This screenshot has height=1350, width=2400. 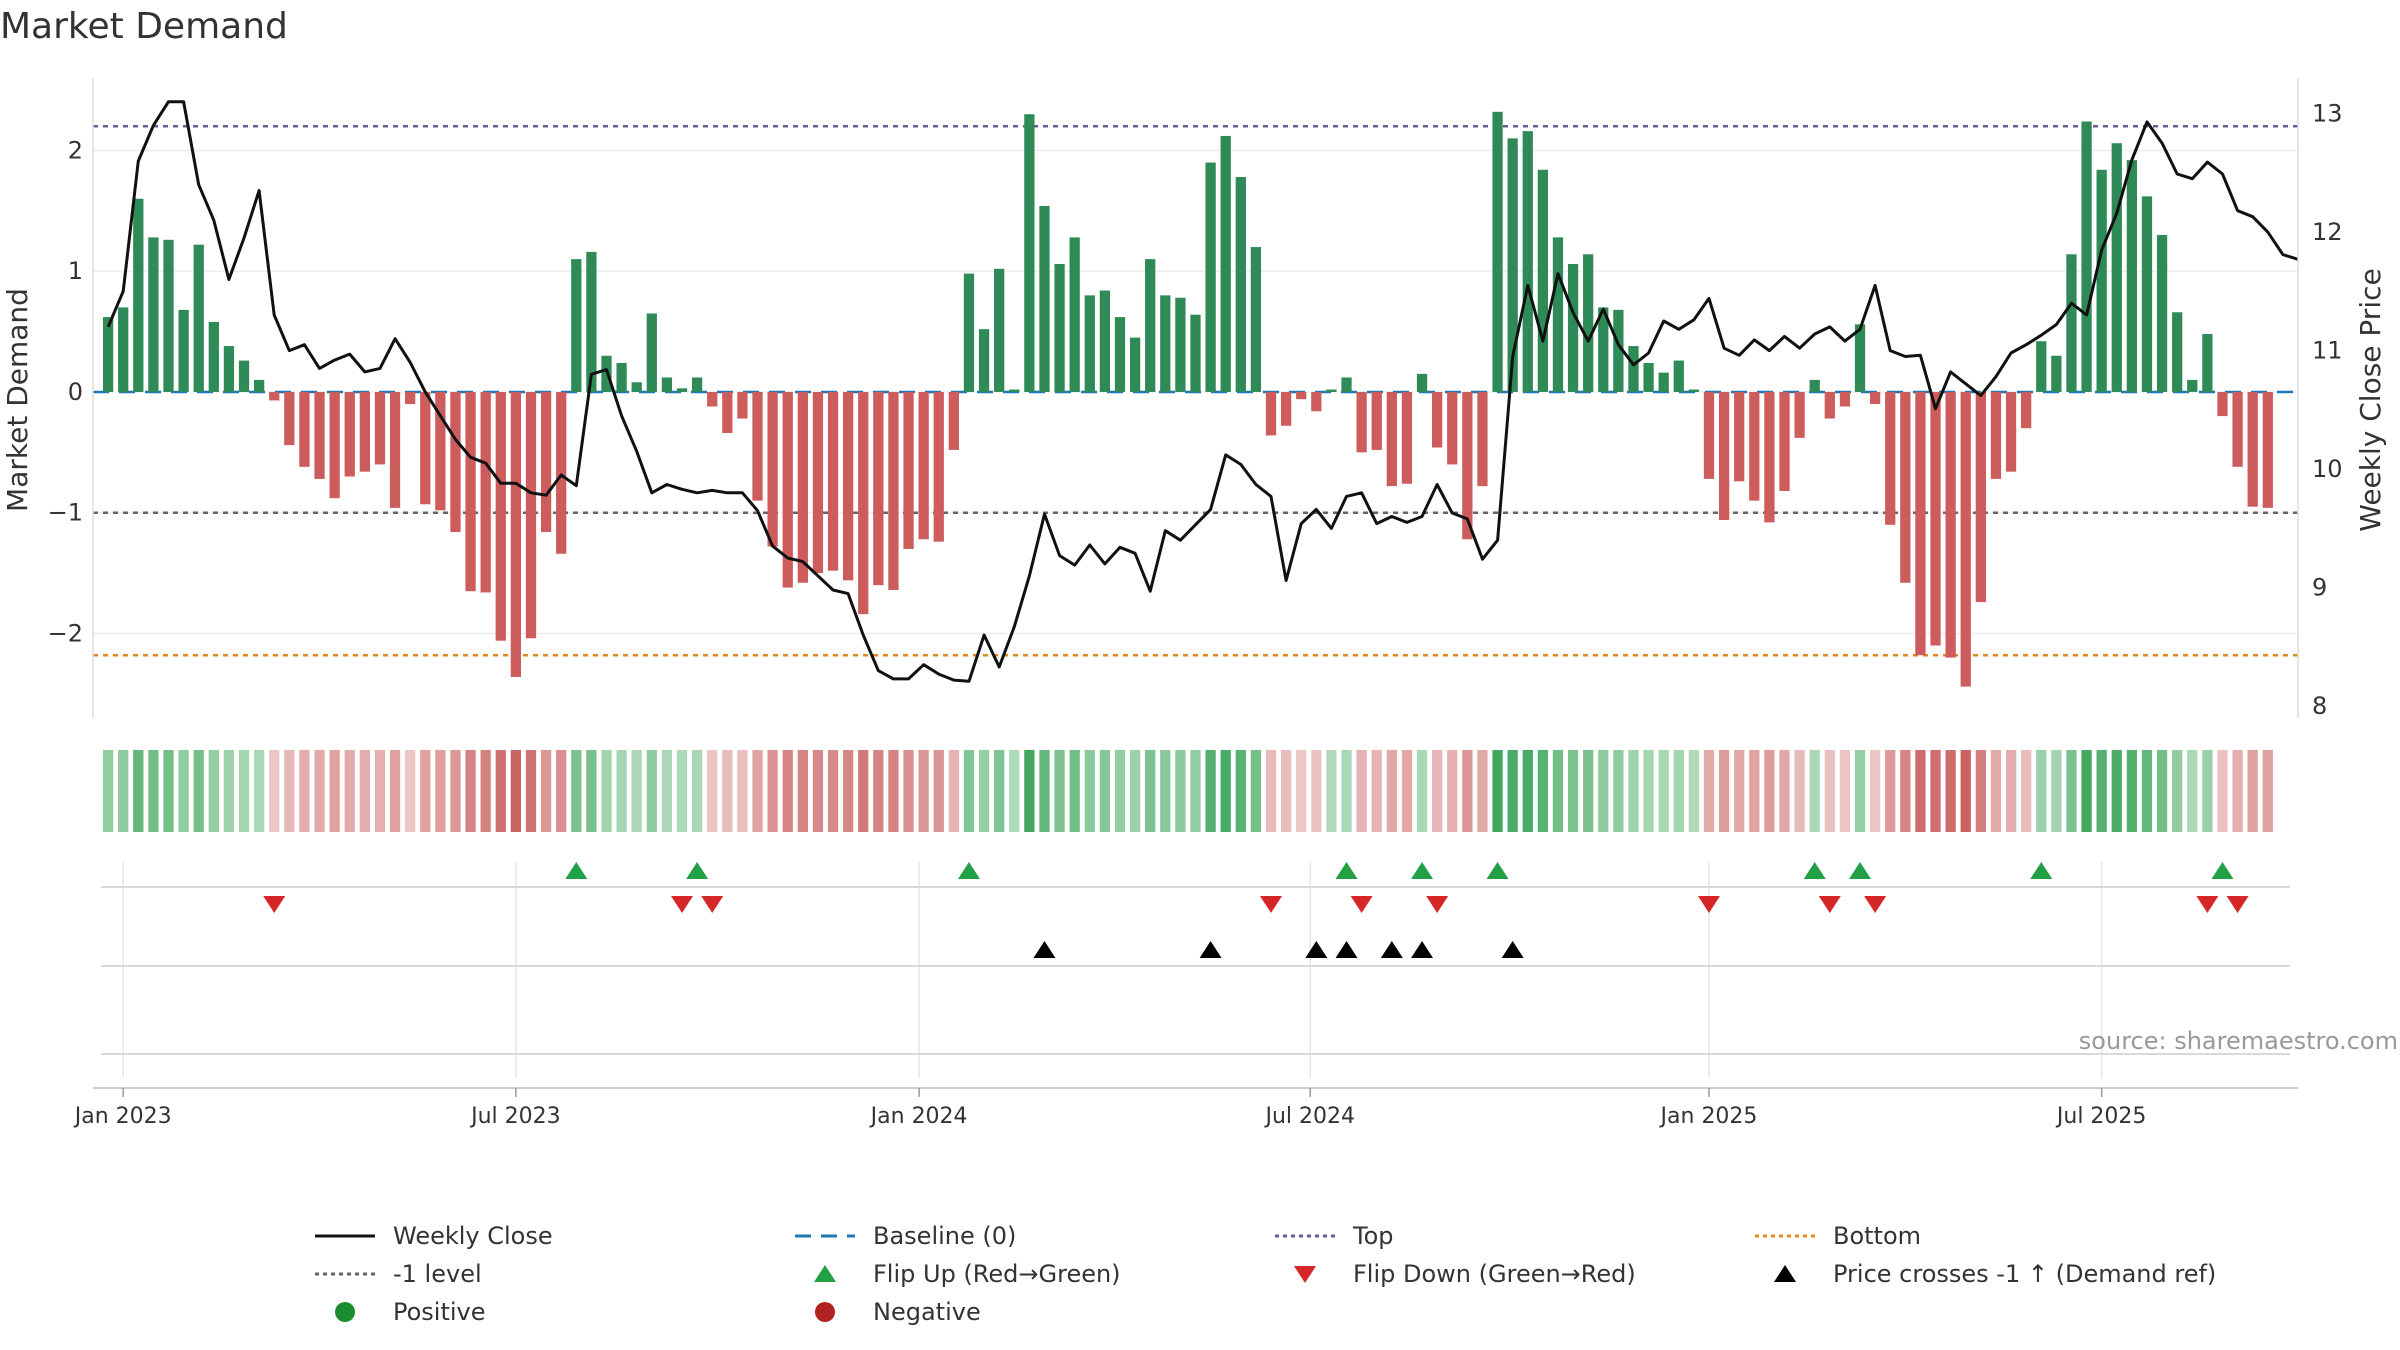 I want to click on chart-title: Market Demand, so click(x=144, y=26).